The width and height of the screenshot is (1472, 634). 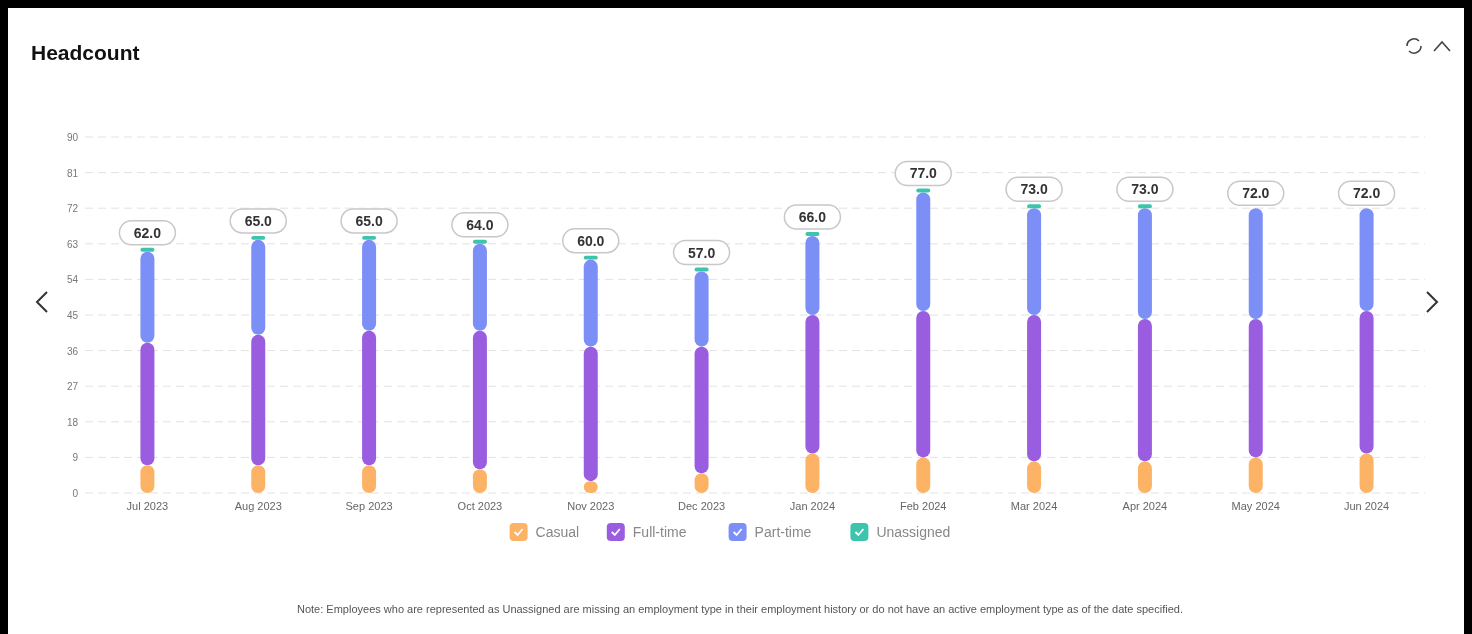 What do you see at coordinates (913, 532) in the screenshot?
I see `legend-label: Unassigned` at bounding box center [913, 532].